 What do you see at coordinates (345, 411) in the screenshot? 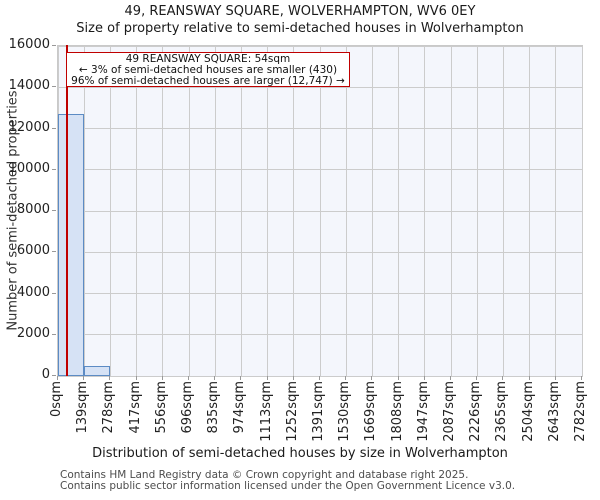
I see `x-tick-label: 1530sqm` at bounding box center [345, 411].